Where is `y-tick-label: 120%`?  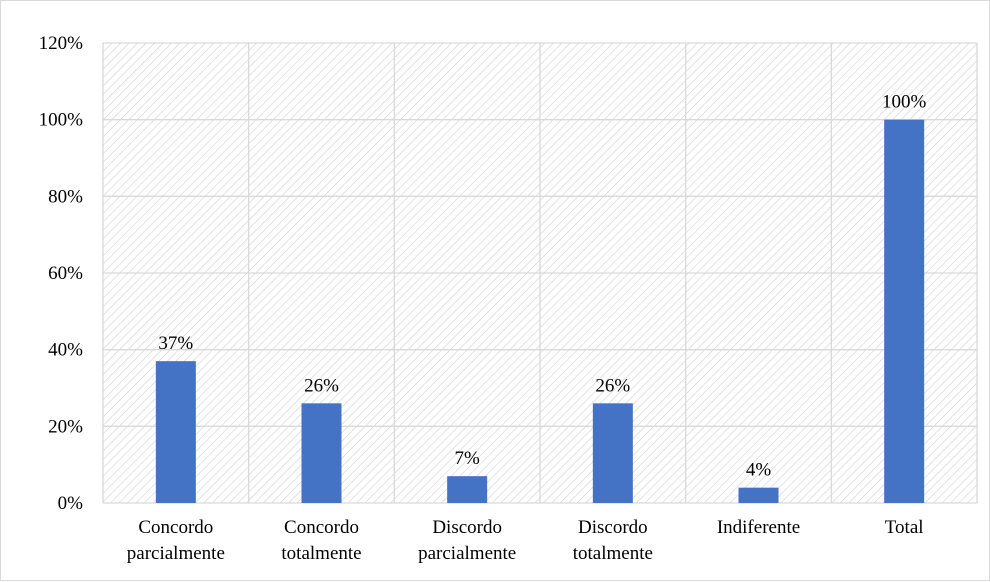
y-tick-label: 120% is located at coordinates (61, 43).